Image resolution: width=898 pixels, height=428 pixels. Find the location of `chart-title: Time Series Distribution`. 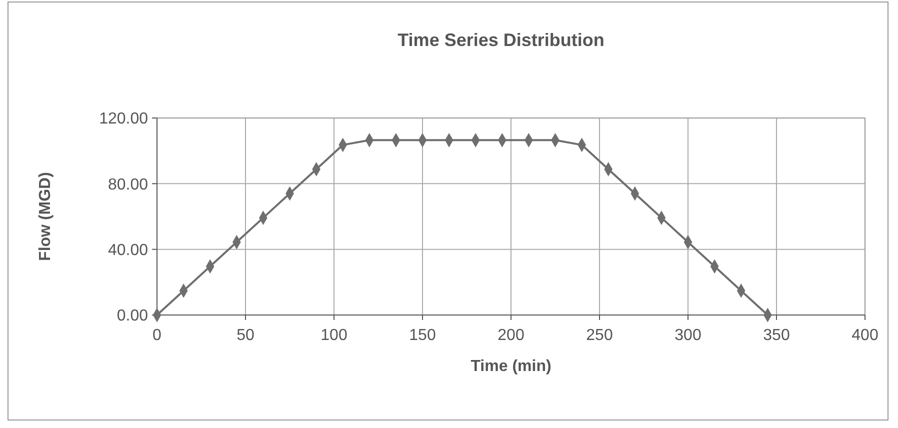

chart-title: Time Series Distribution is located at coordinates (501, 40).